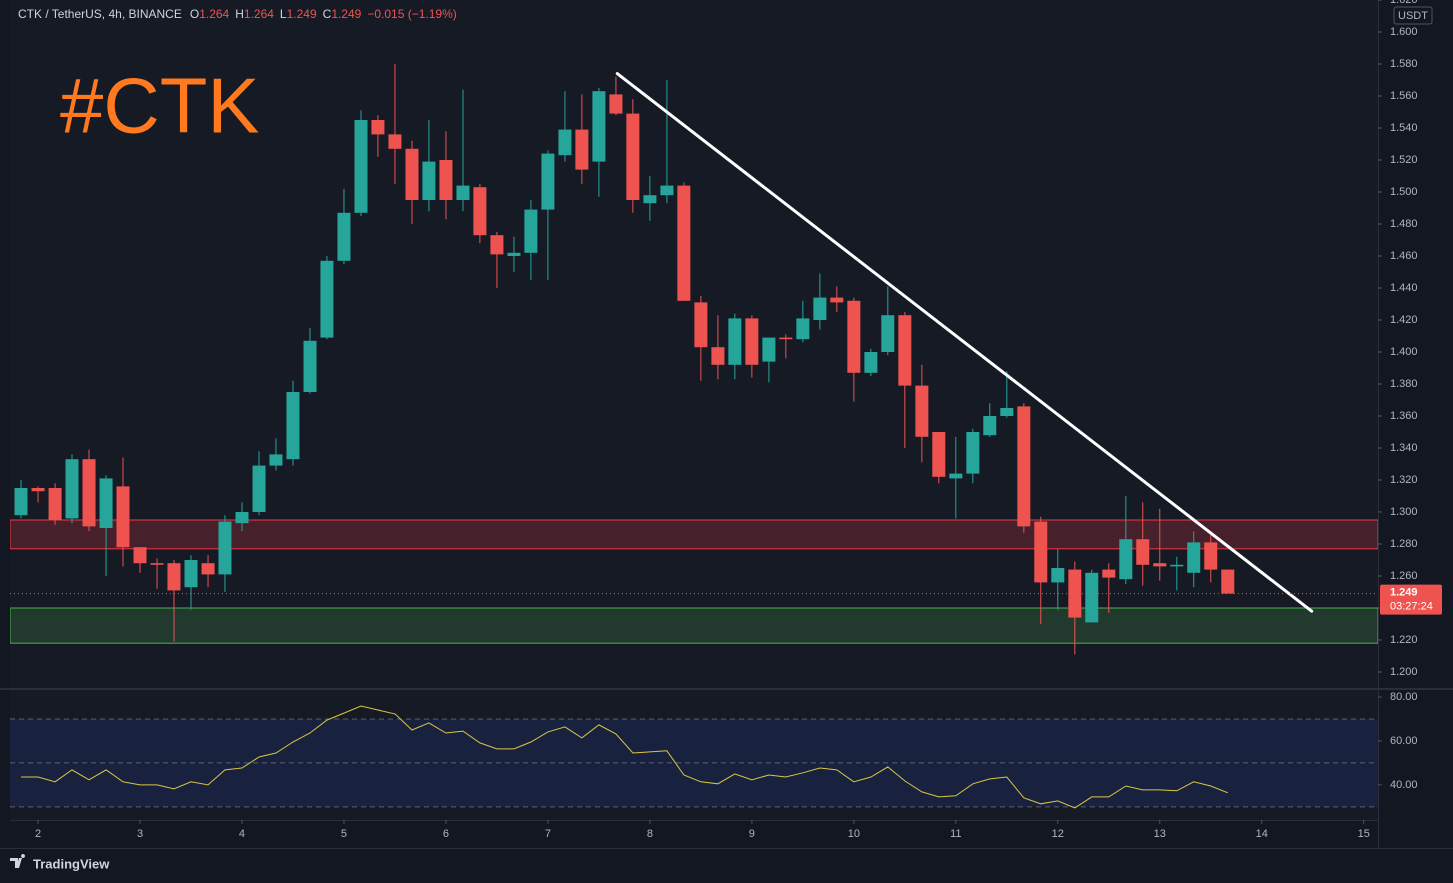  What do you see at coordinates (259, 14) in the screenshot?
I see `ohlc-value: 1.264` at bounding box center [259, 14].